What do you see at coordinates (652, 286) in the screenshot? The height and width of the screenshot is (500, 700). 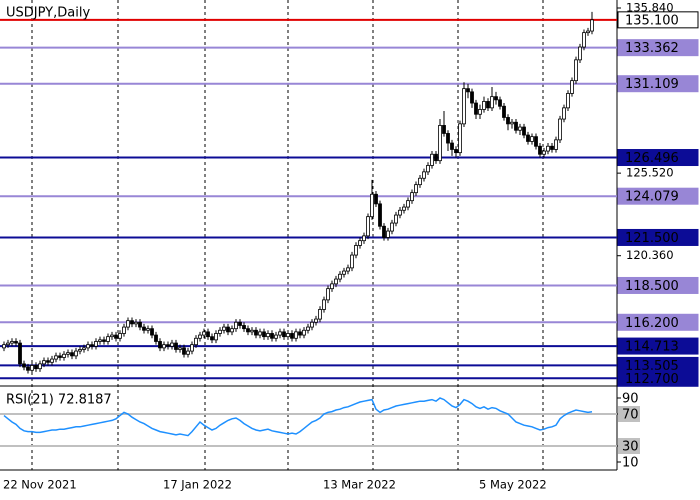 I see `level-label: 118.500` at bounding box center [652, 286].